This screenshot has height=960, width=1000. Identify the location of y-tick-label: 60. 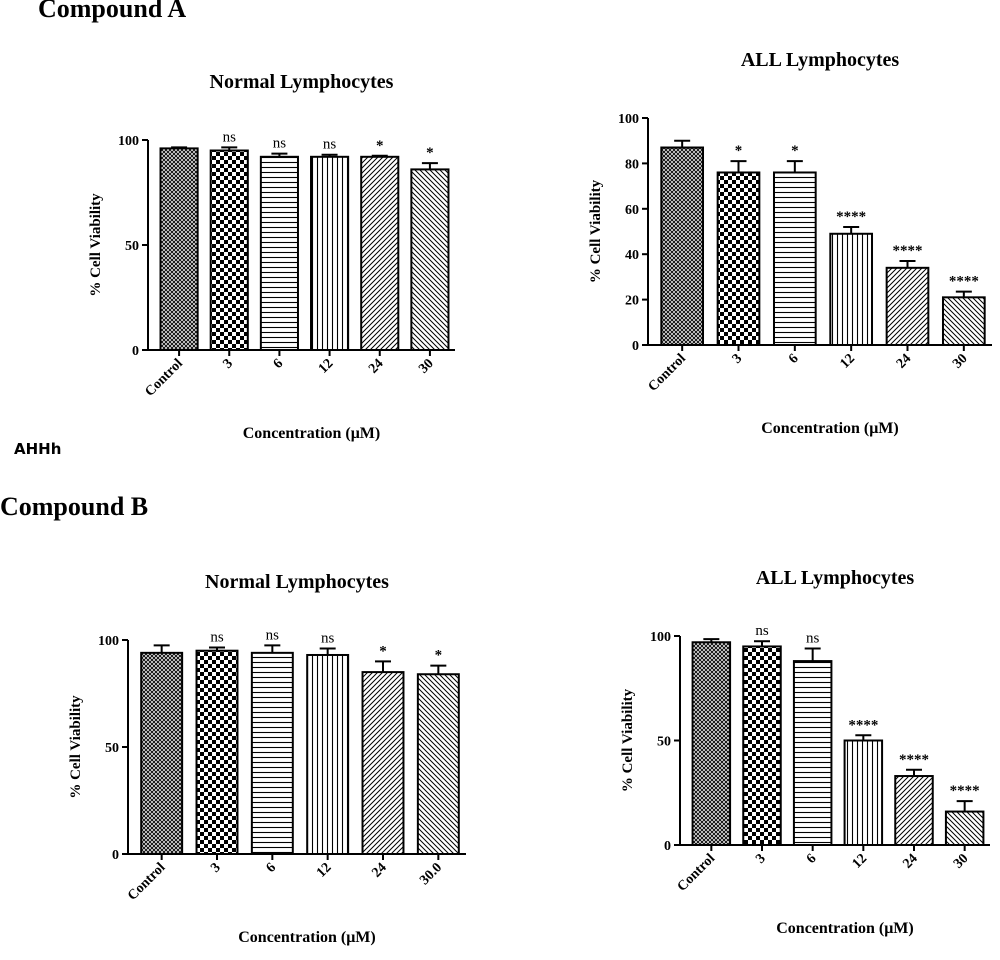
(632, 210).